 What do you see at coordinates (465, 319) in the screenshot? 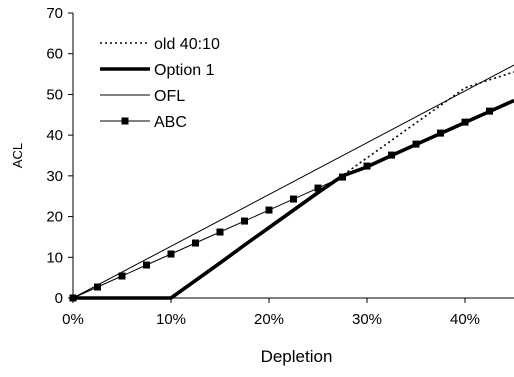
I see `x-tick-label: 40%` at bounding box center [465, 319].